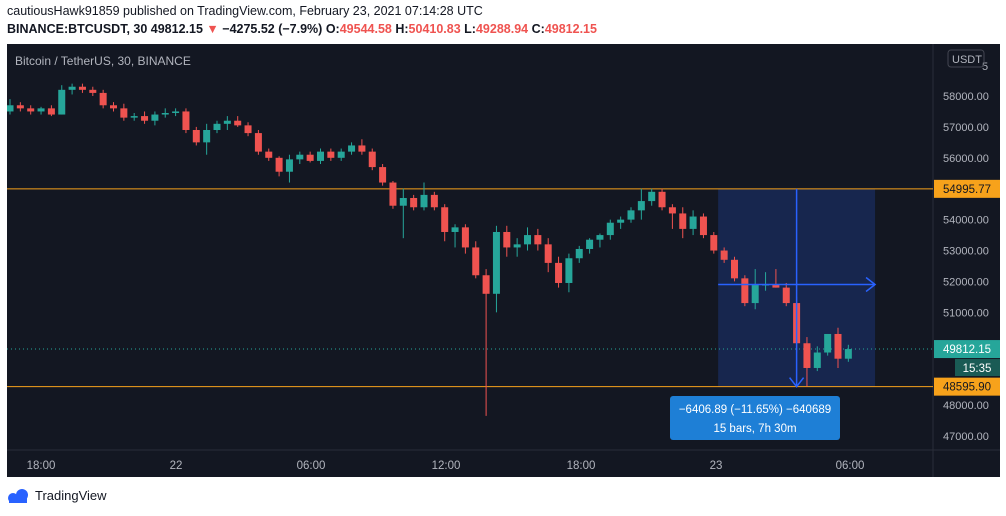  Describe the element at coordinates (977, 368) in the screenshot. I see `countdown-tag` at that location.